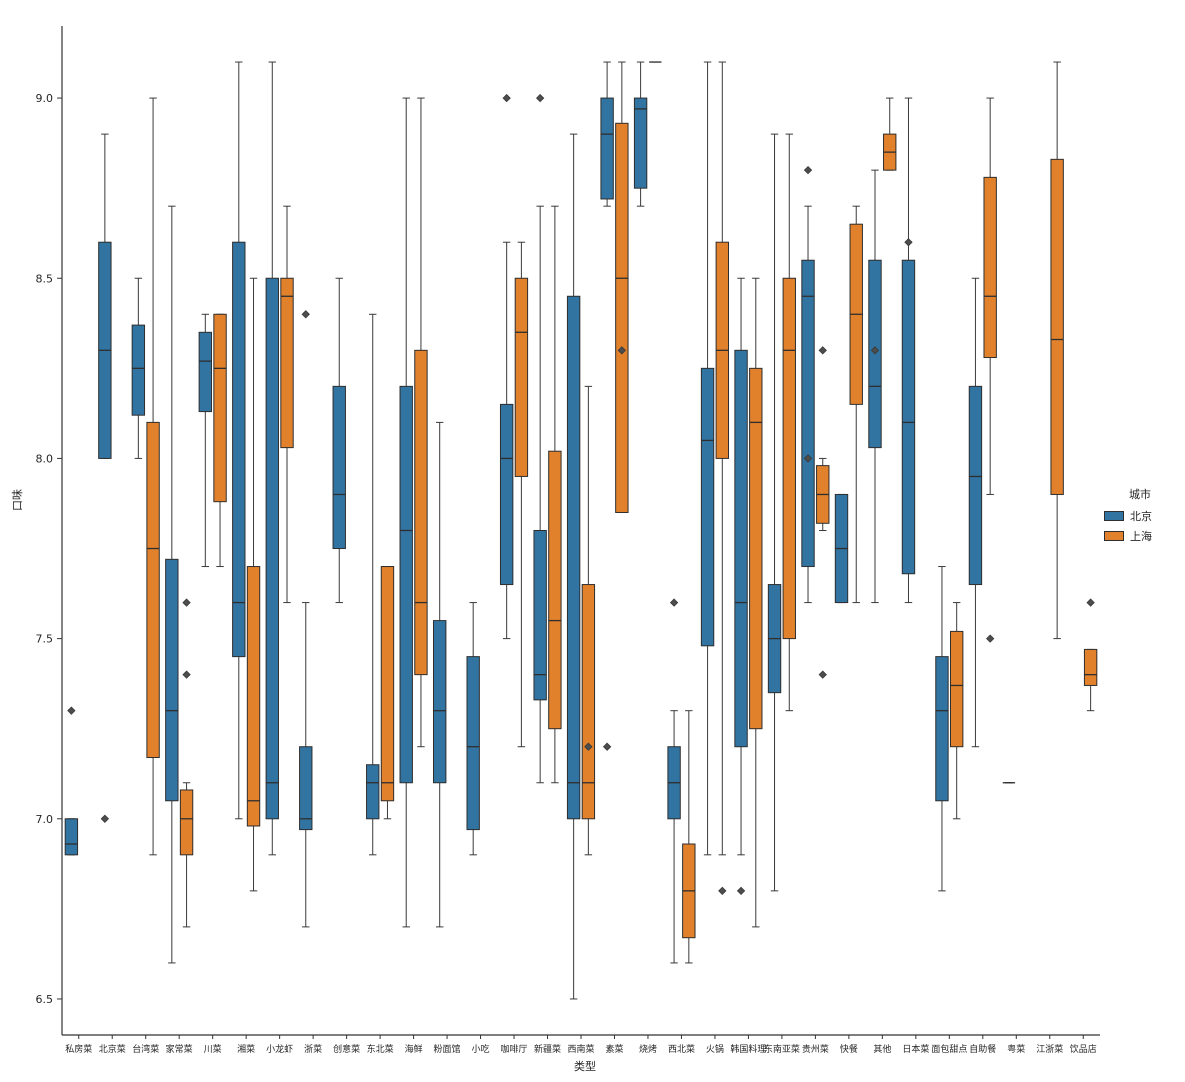  I want to click on svg-text: 北京菜, so click(112, 1049).